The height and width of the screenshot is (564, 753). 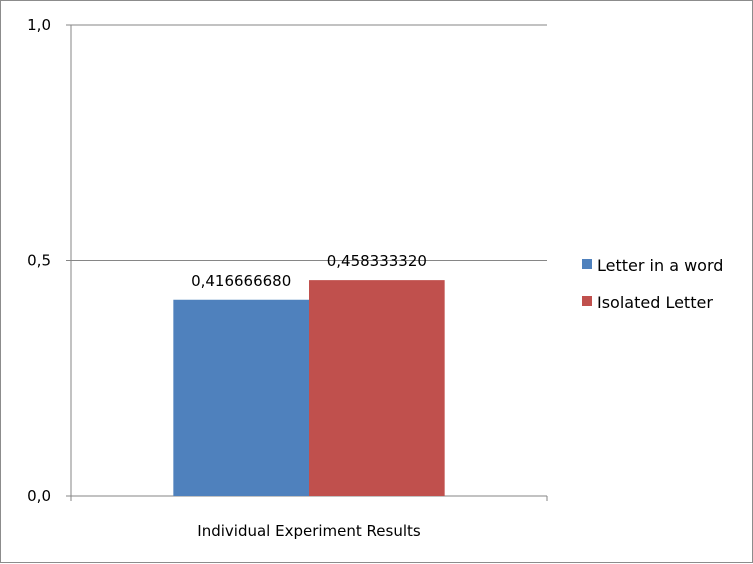 I want to click on data-labels: 0,416666680 0,458333320, so click(x=309, y=271).